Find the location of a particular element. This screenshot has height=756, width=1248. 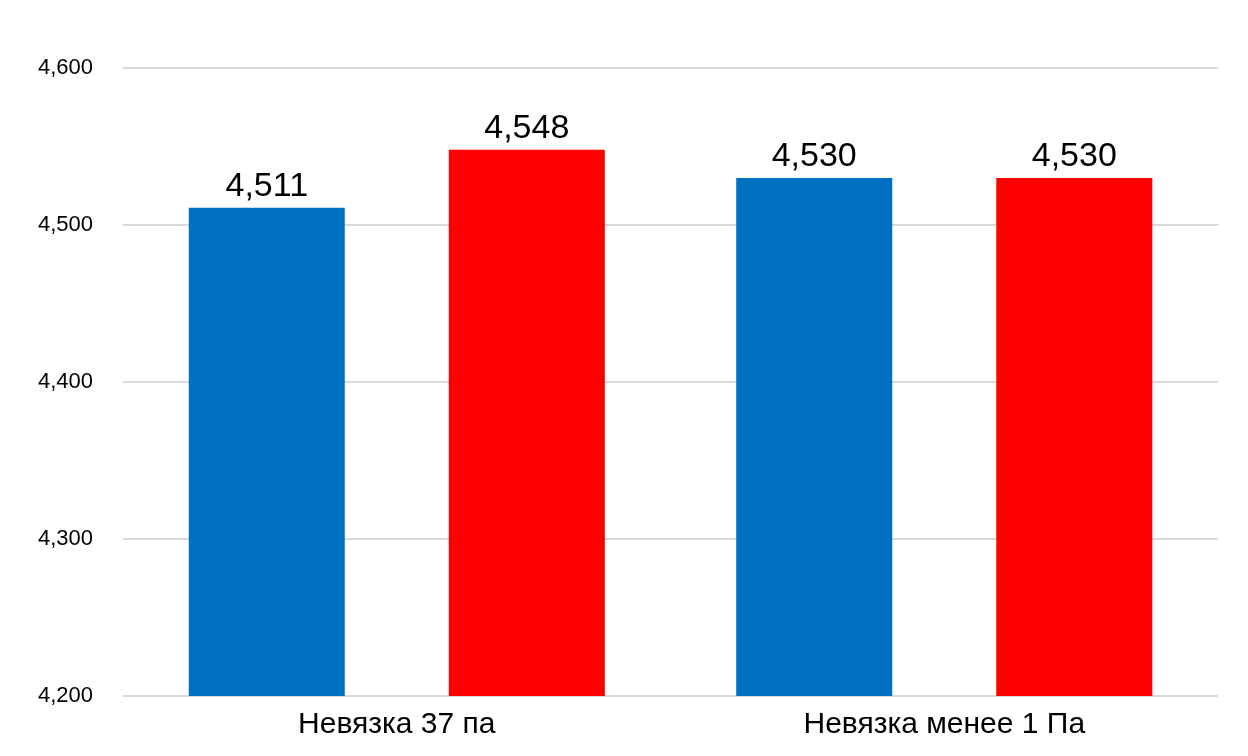

y-tick-label: 4,500 is located at coordinates (65, 224).